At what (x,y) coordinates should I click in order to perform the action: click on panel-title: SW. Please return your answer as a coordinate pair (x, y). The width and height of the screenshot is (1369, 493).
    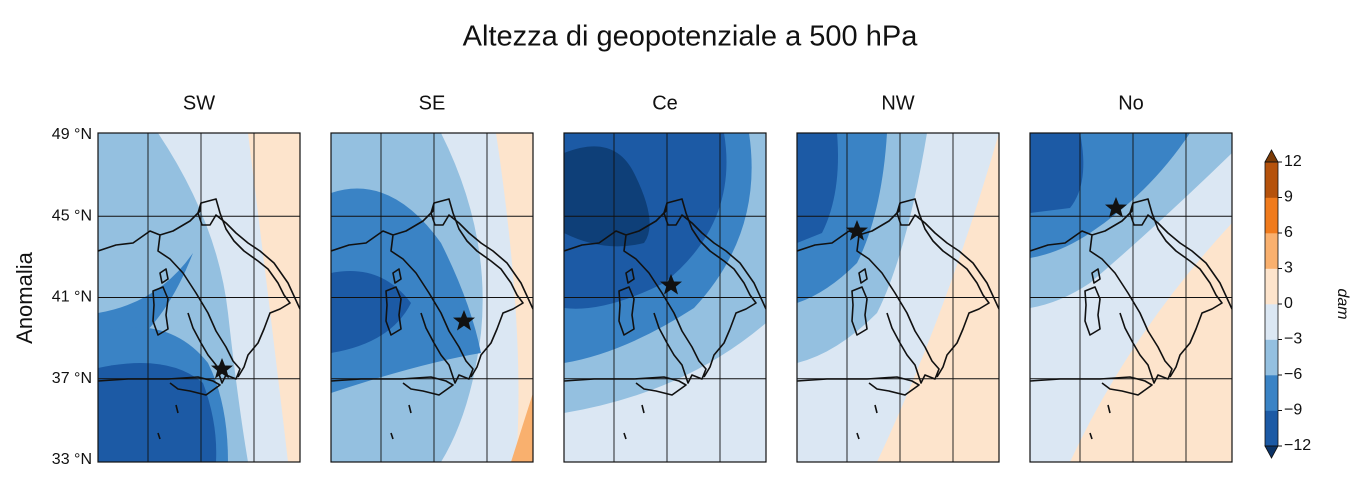
    Looking at the image, I should click on (199, 103).